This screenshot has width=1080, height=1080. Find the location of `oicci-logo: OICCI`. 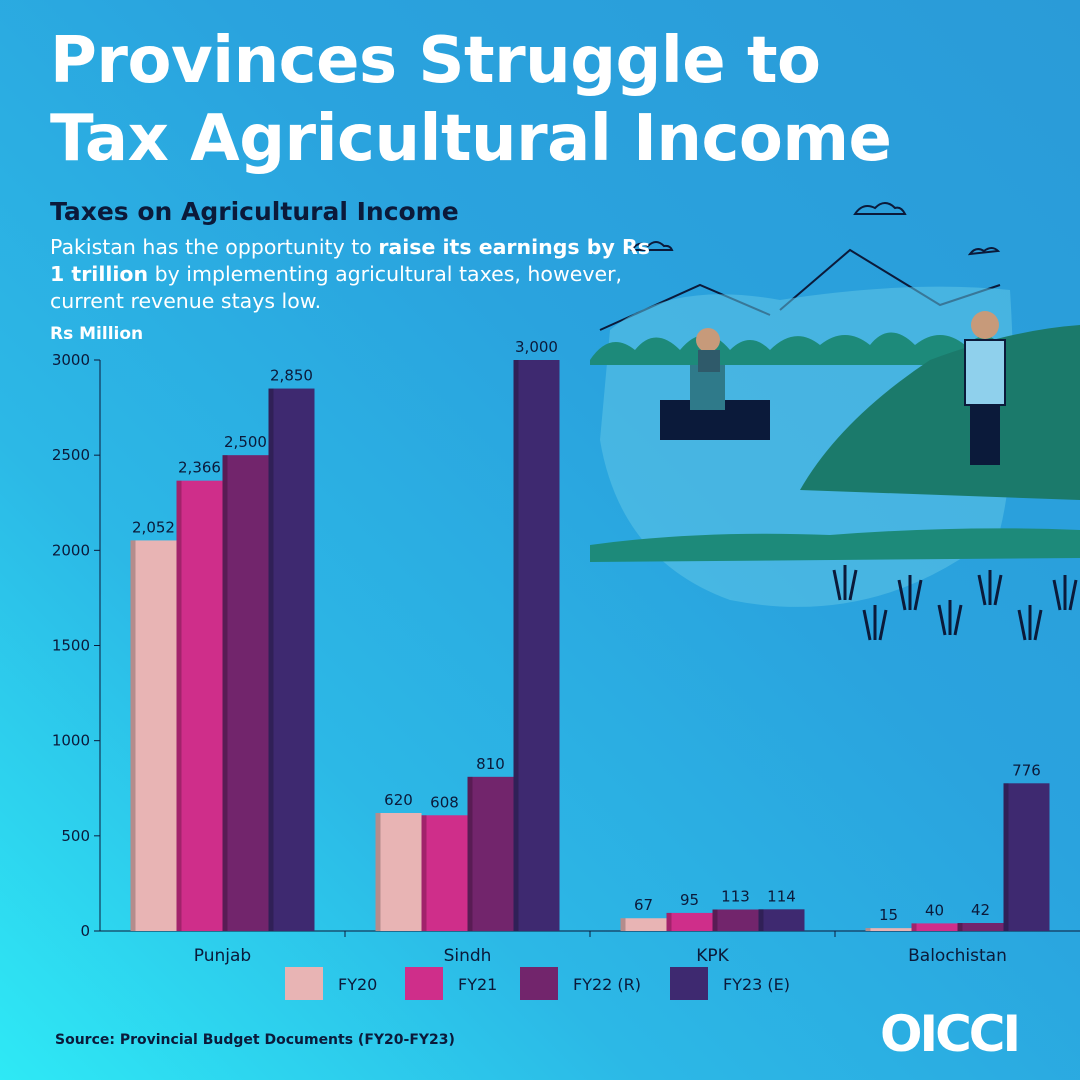

oicci-logo: OICCI is located at coordinates (950, 1034).